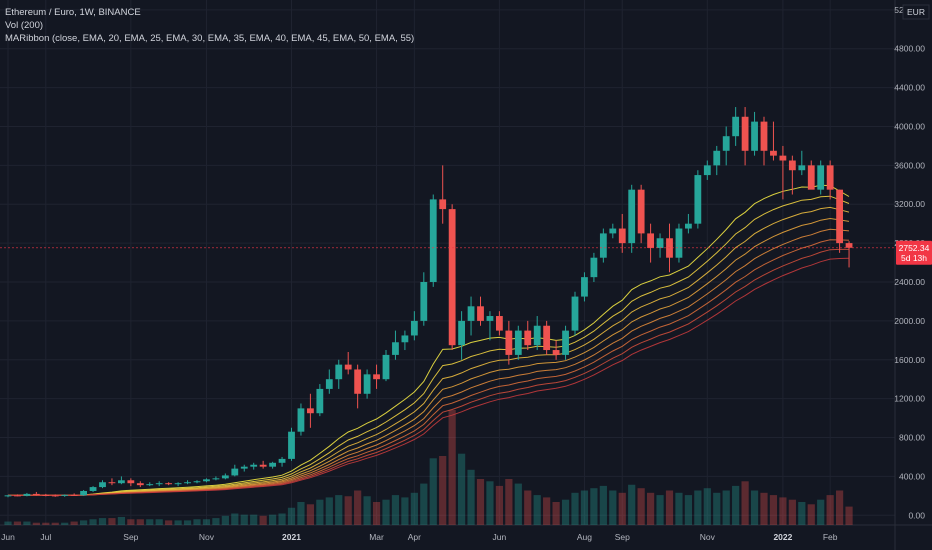  I want to click on x-tick-label: Feb, so click(830, 537).